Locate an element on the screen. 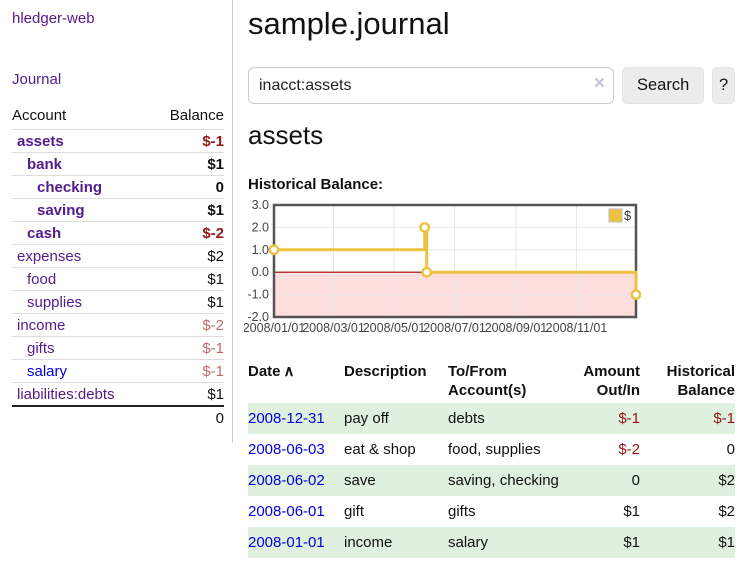 The width and height of the screenshot is (742, 582). account-row: saving $1 is located at coordinates (118, 210).